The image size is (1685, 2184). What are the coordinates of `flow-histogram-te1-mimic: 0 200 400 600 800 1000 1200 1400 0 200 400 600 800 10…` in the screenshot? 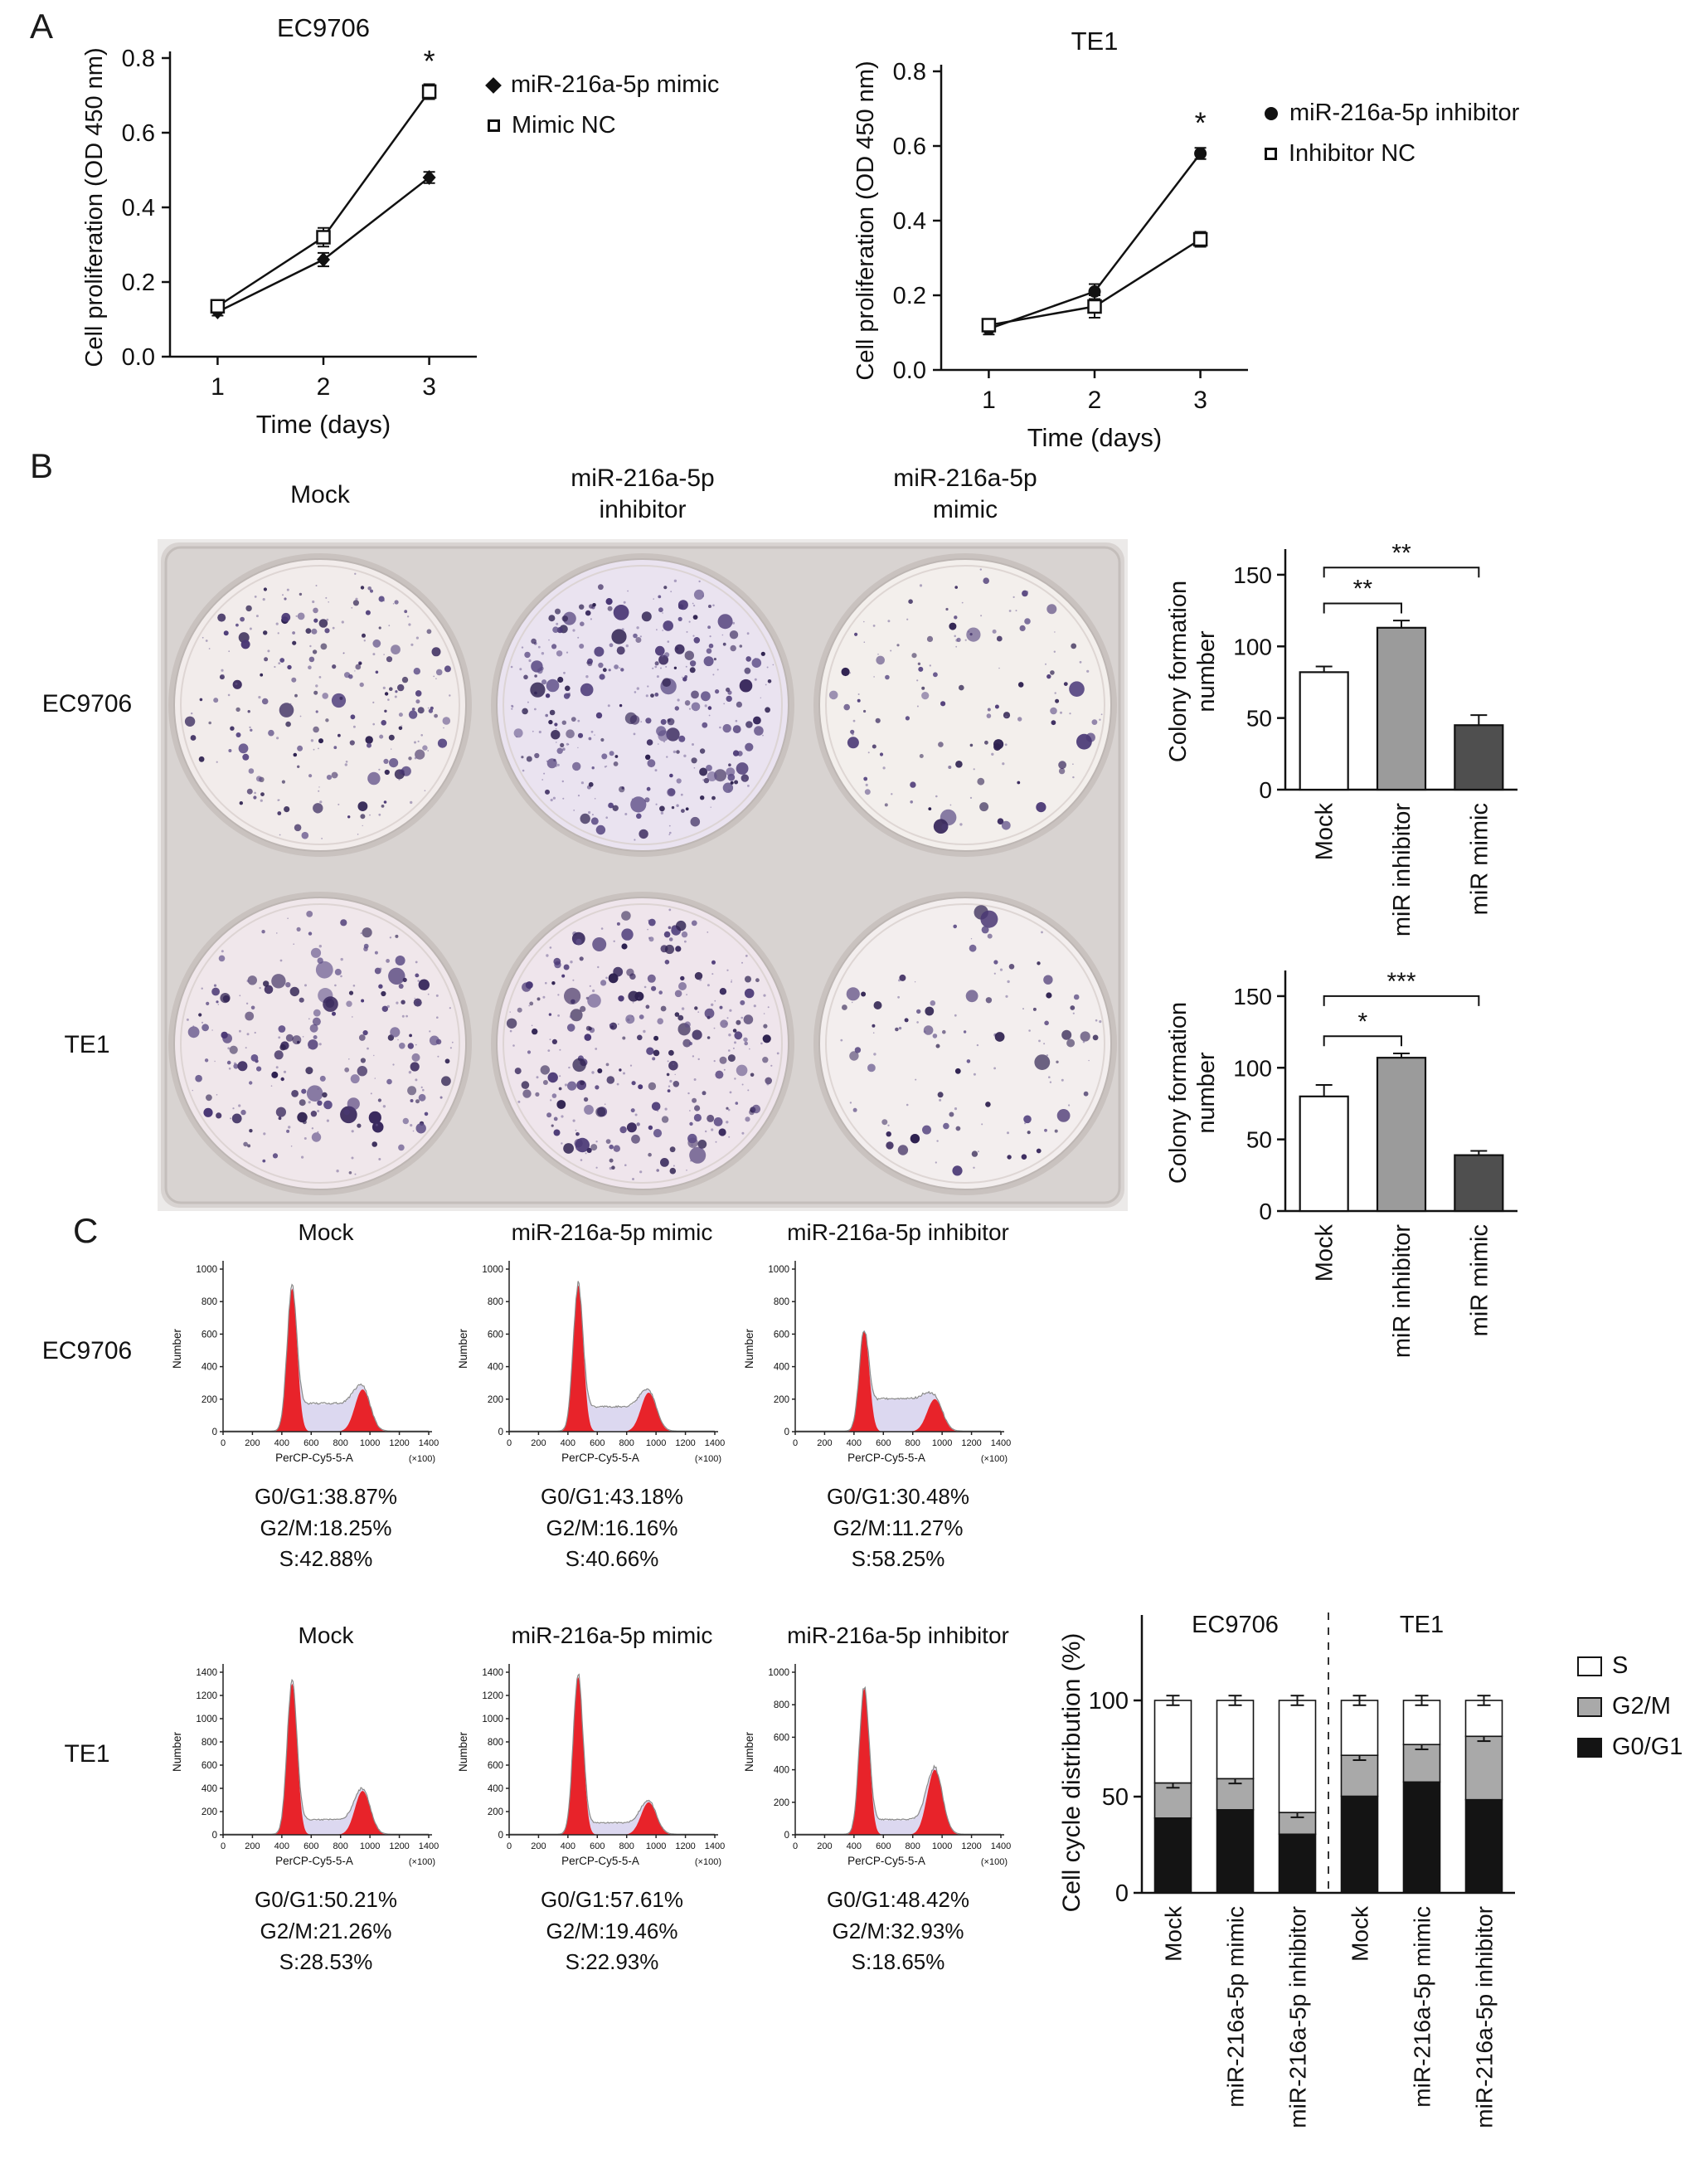 It's located at (591, 1765).